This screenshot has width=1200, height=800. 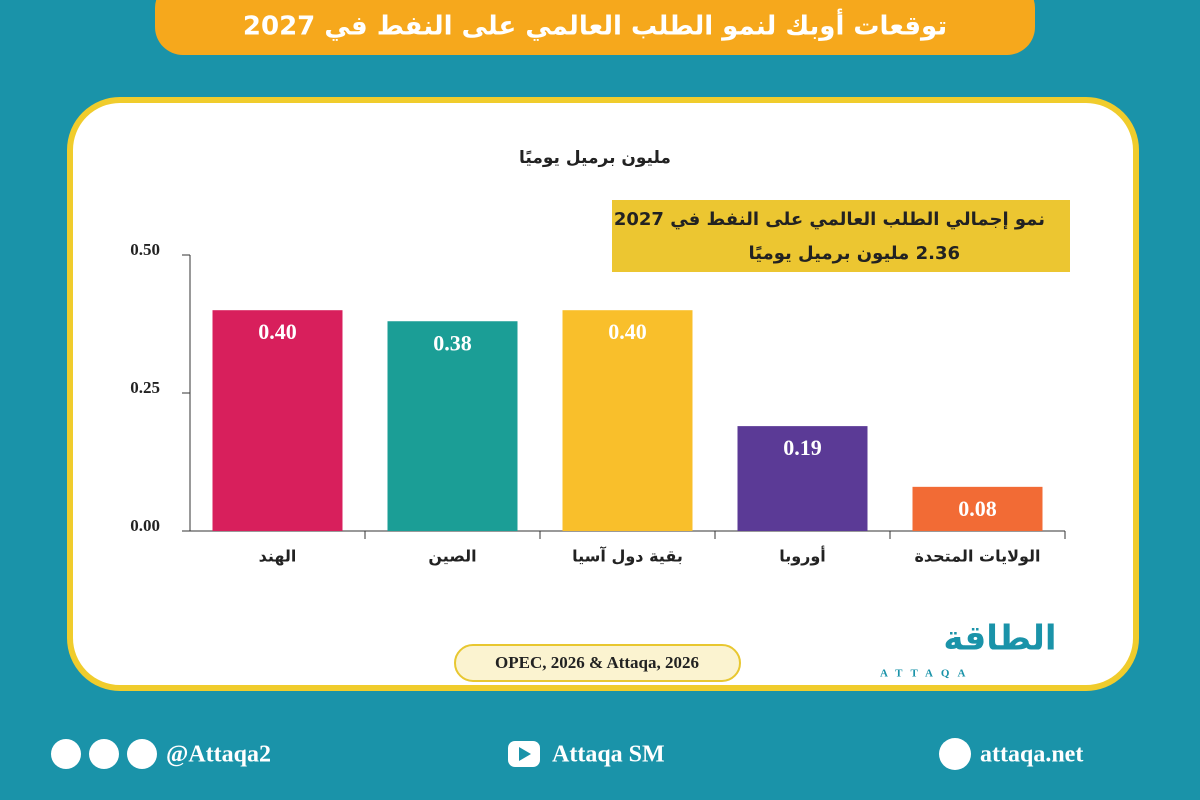 I want to click on source: OPEC, 2026 & Attaqa, 2026, so click(x=597, y=662).